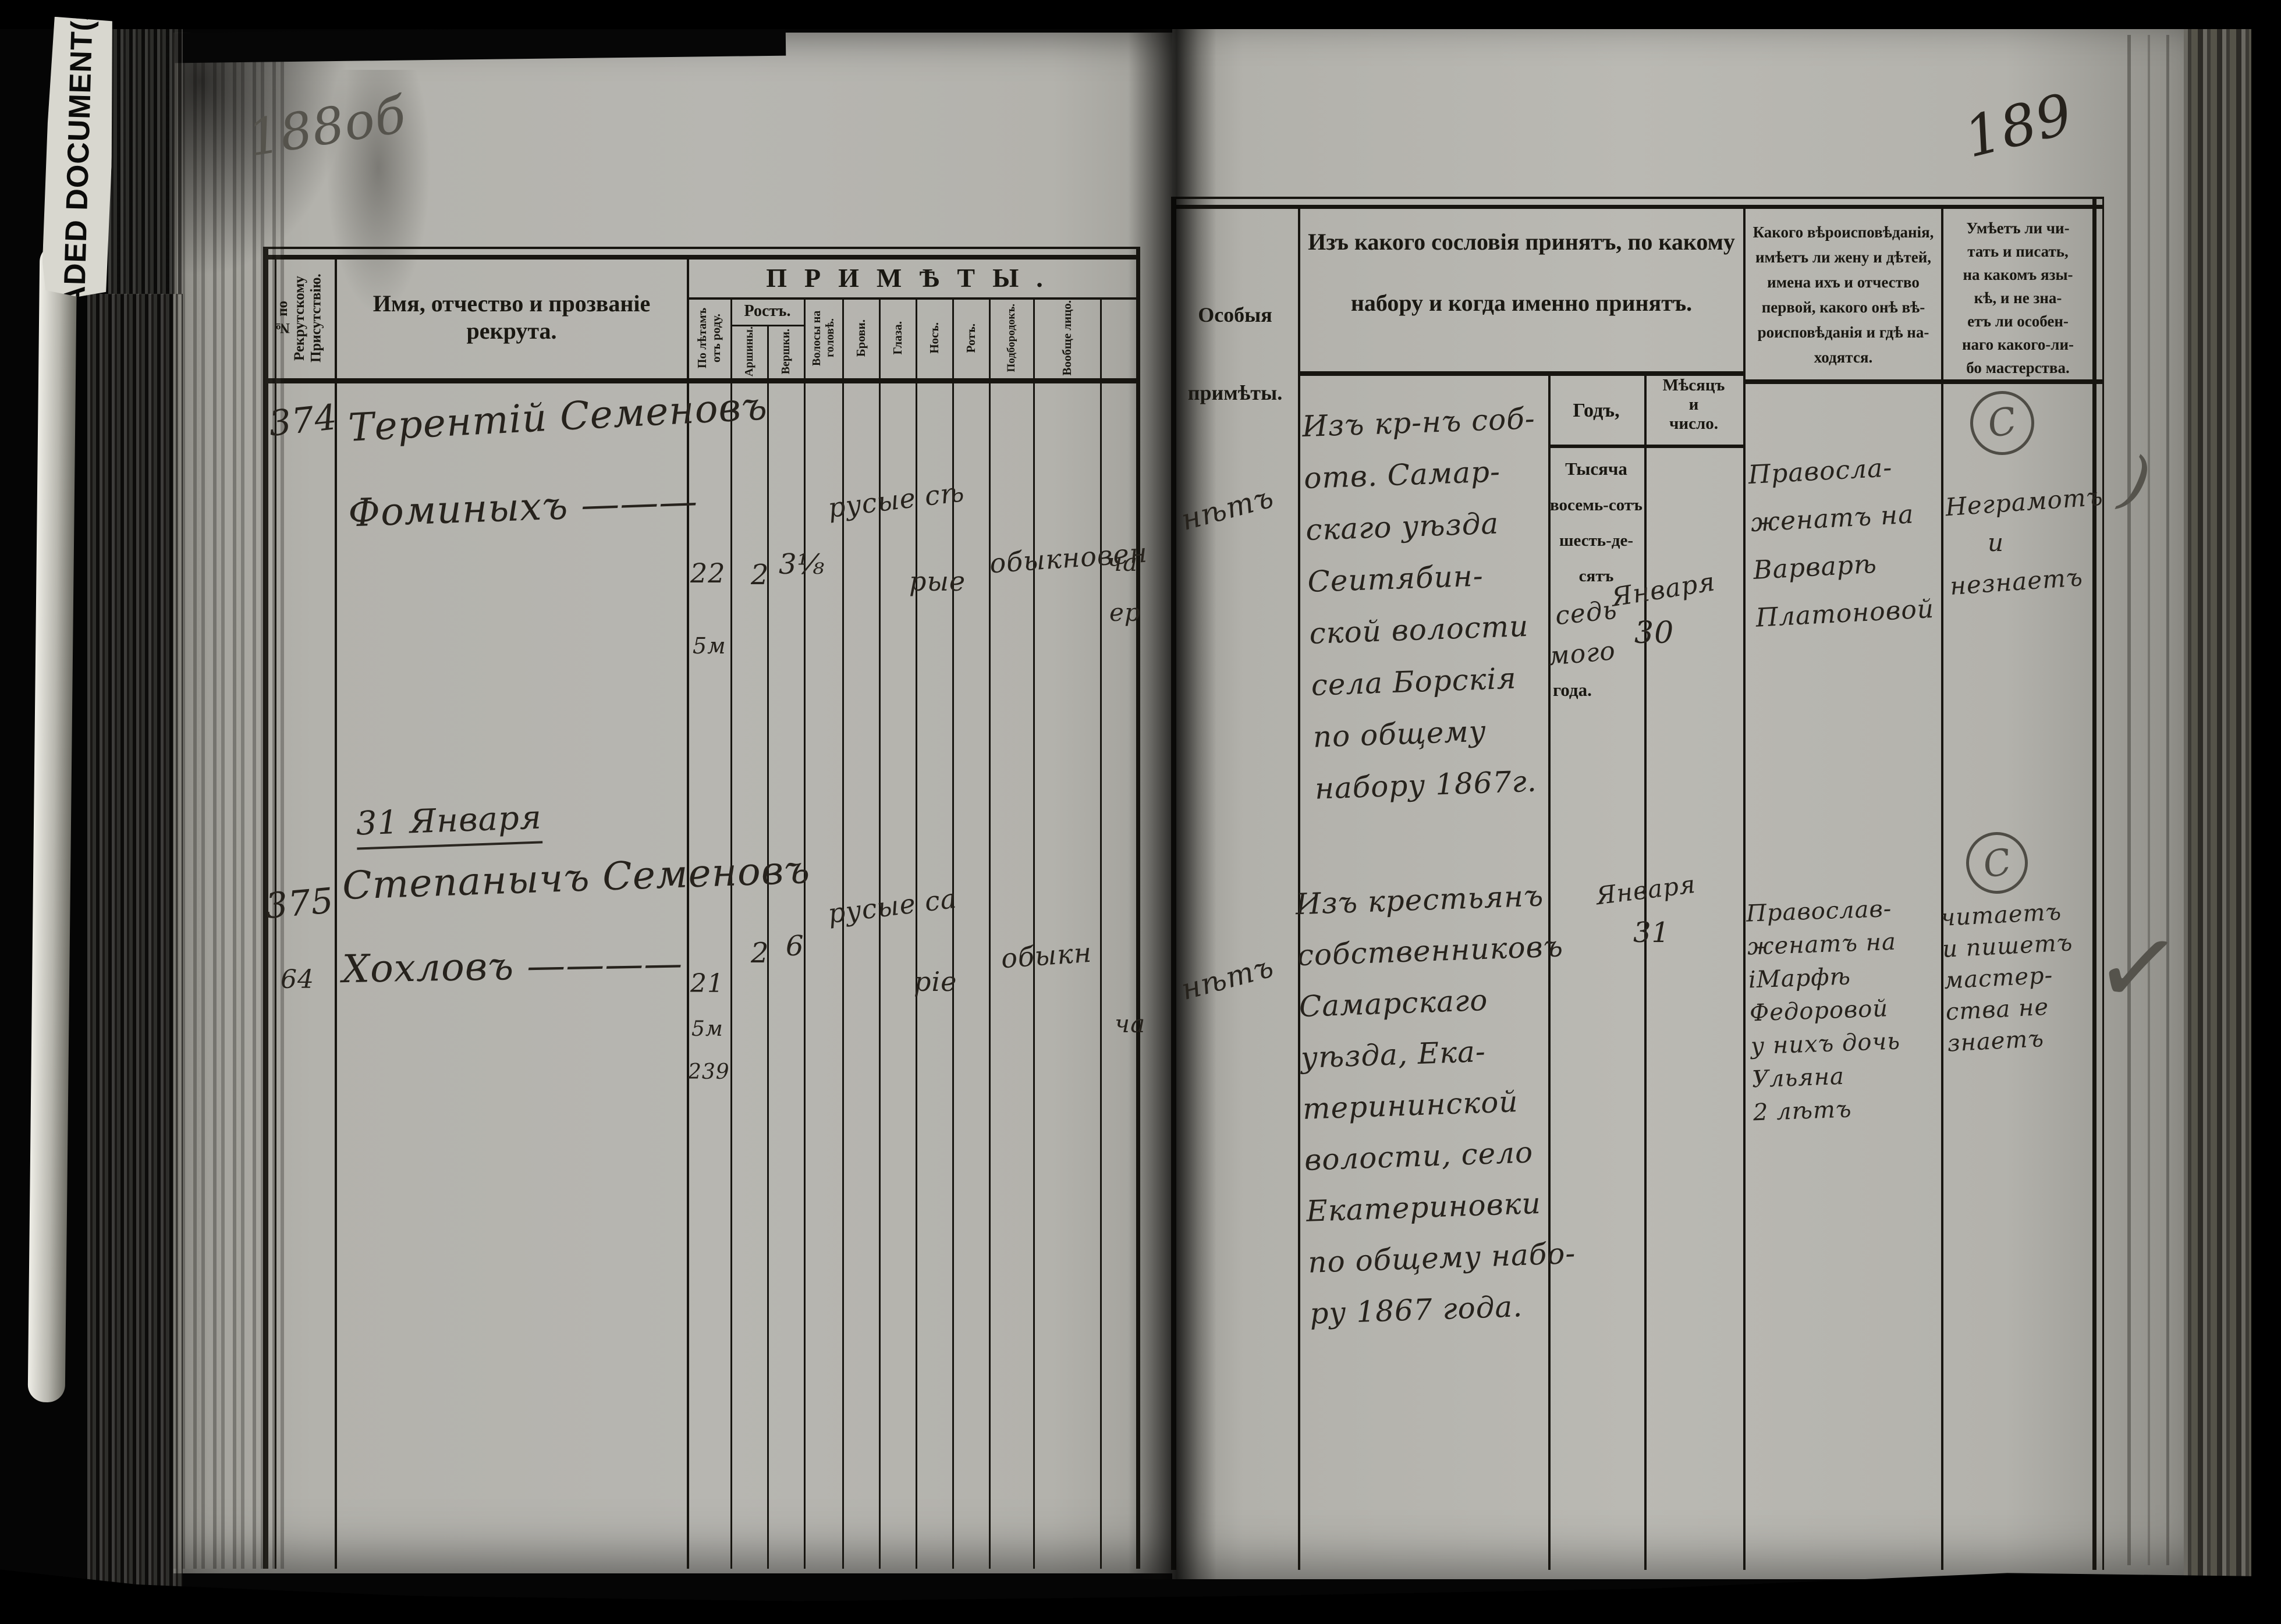  Describe the element at coordinates (795, 946) in the screenshot. I see `vershoks-value: 6` at that location.